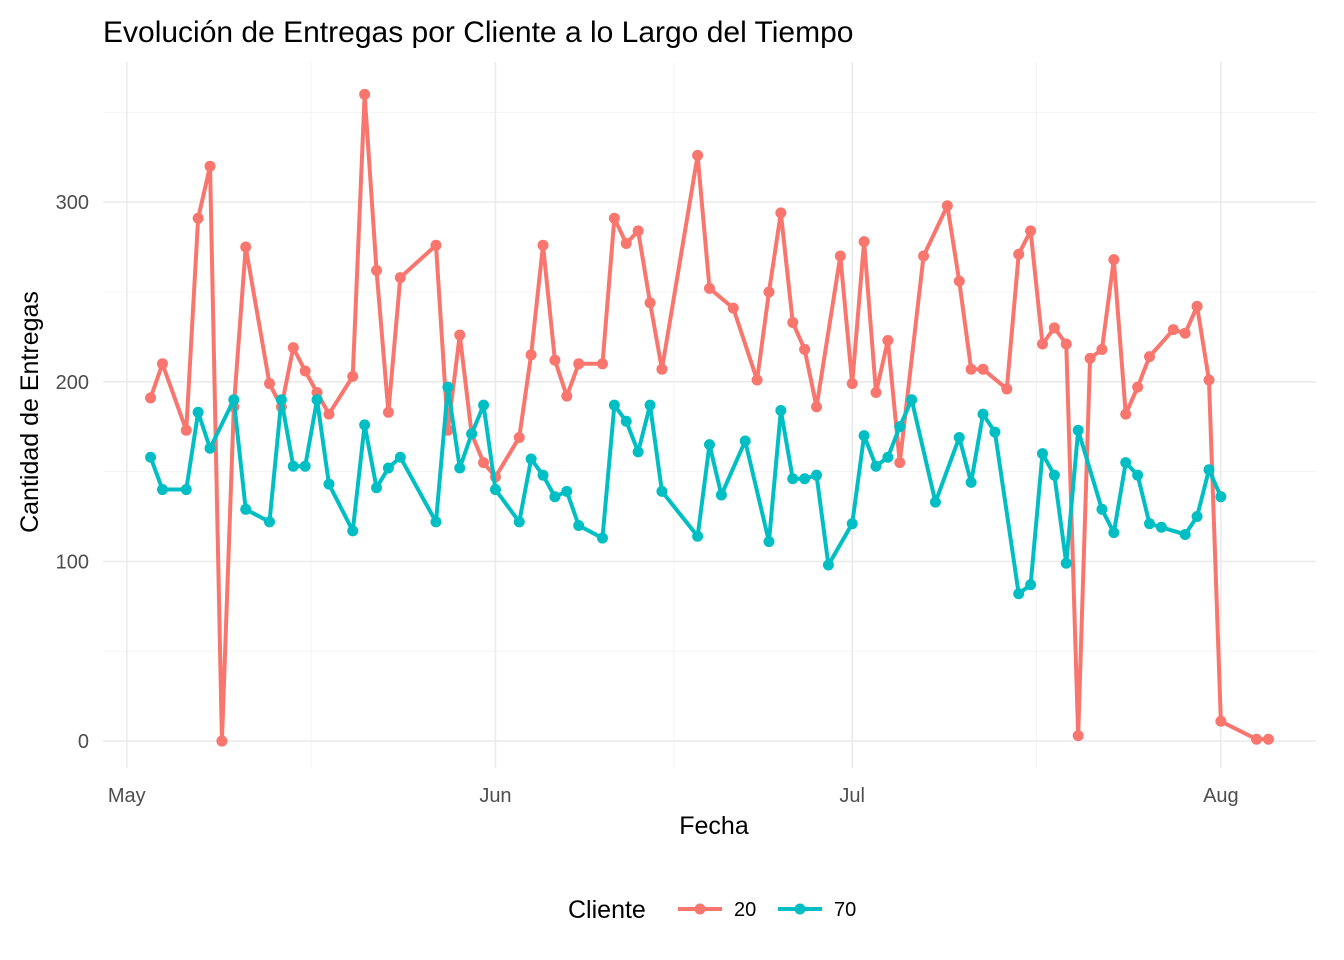 Image resolution: width=1344 pixels, height=960 pixels. Describe the element at coordinates (72, 562) in the screenshot. I see `y-tick-label: 100` at that location.